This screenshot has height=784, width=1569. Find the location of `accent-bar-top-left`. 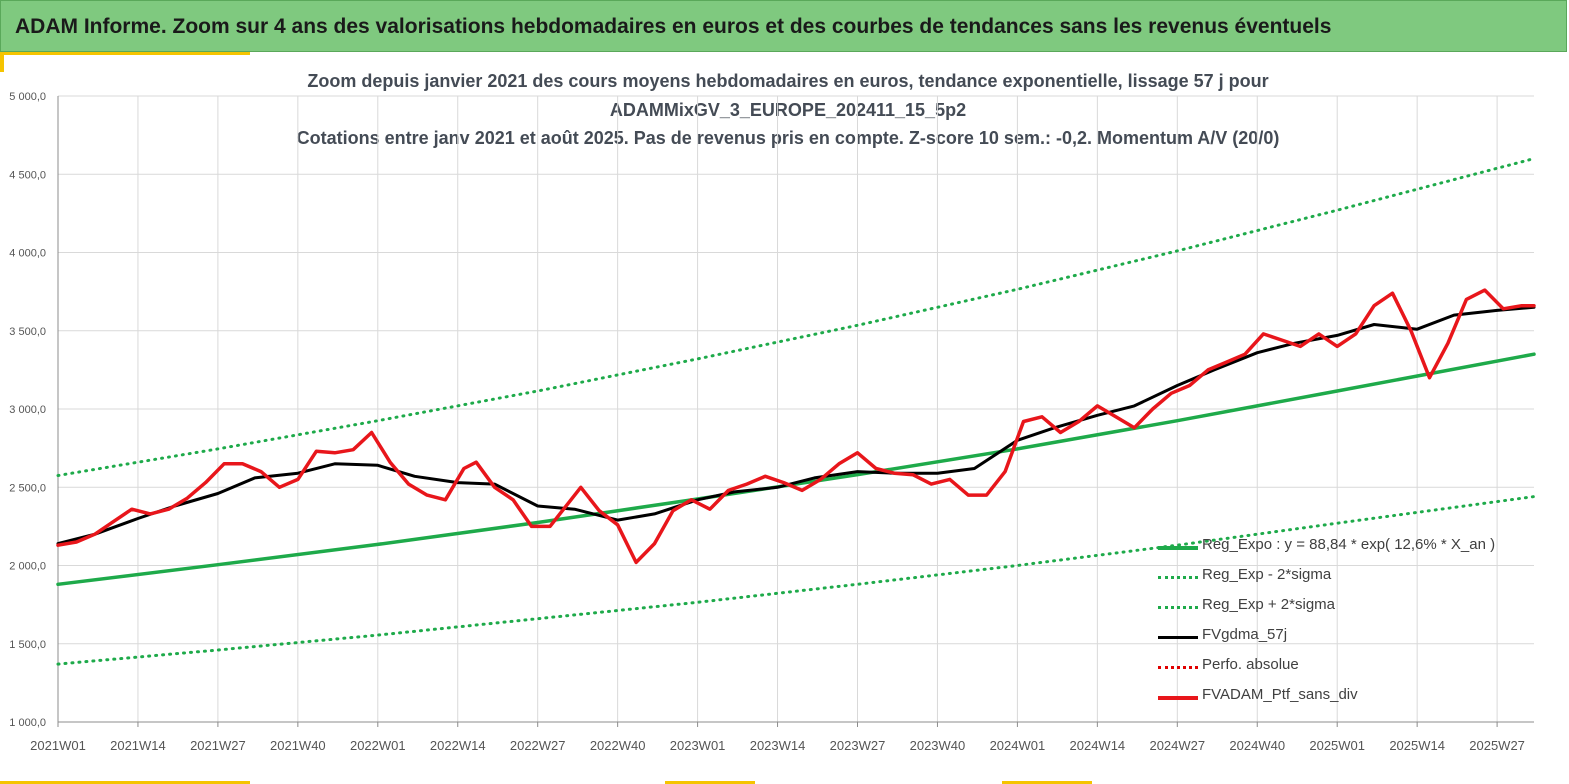

accent-bar-top-left is located at coordinates (125, 53).